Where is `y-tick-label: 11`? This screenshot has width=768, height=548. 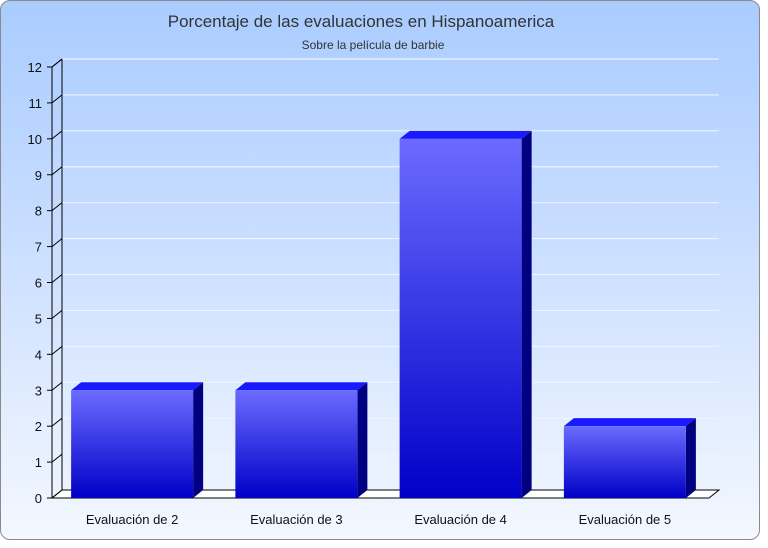
y-tick-label: 11 is located at coordinates (36, 103).